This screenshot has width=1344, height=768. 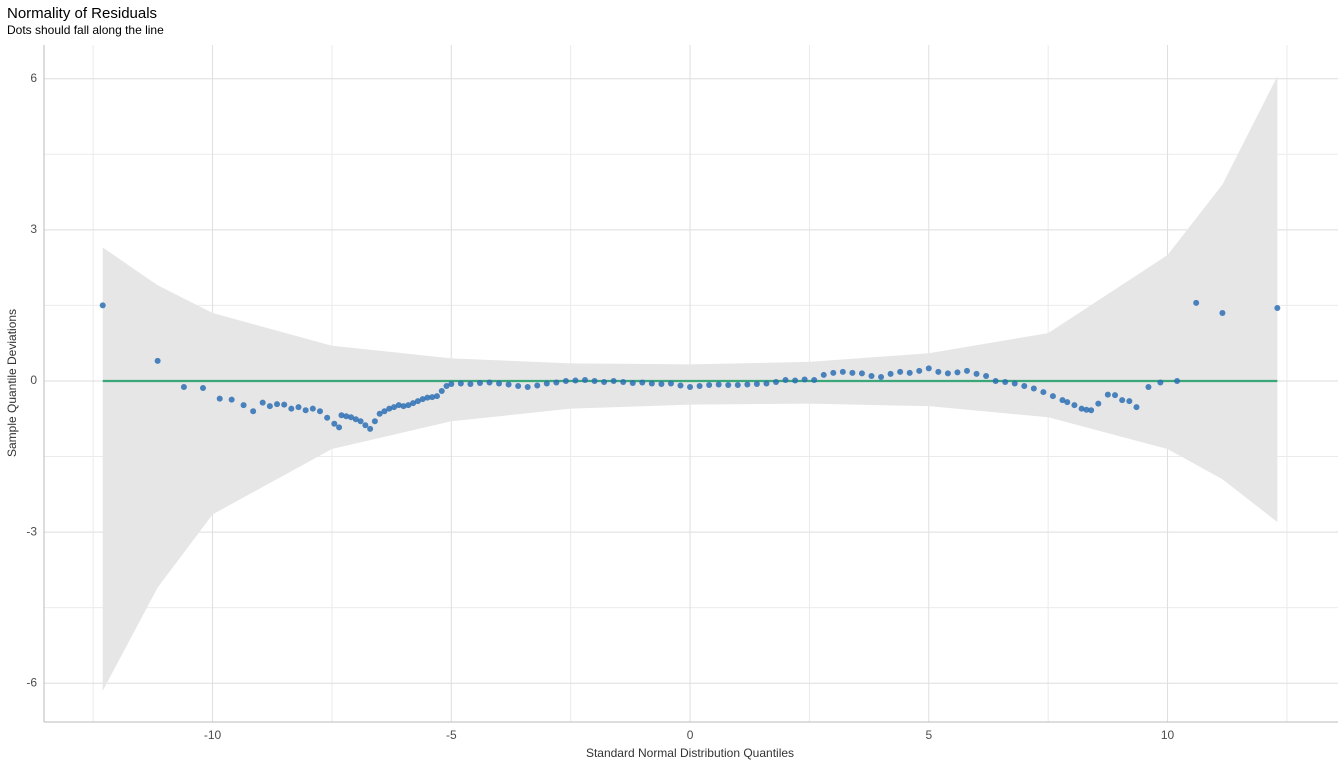 I want to click on x-tick-label: -10, so click(x=213, y=735).